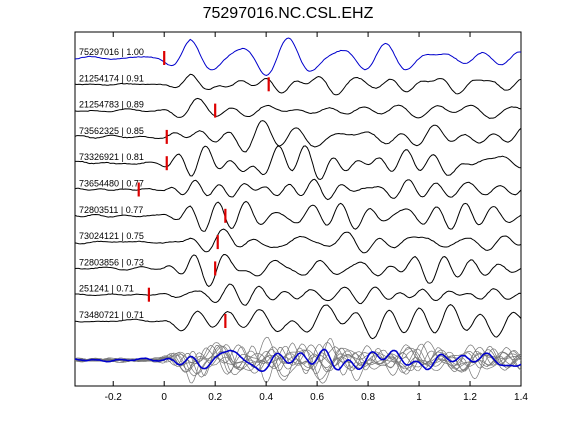 The height and width of the screenshot is (432, 576). What do you see at coordinates (111, 105) in the screenshot?
I see `trace-label-2: 21254783 | 0.89` at bounding box center [111, 105].